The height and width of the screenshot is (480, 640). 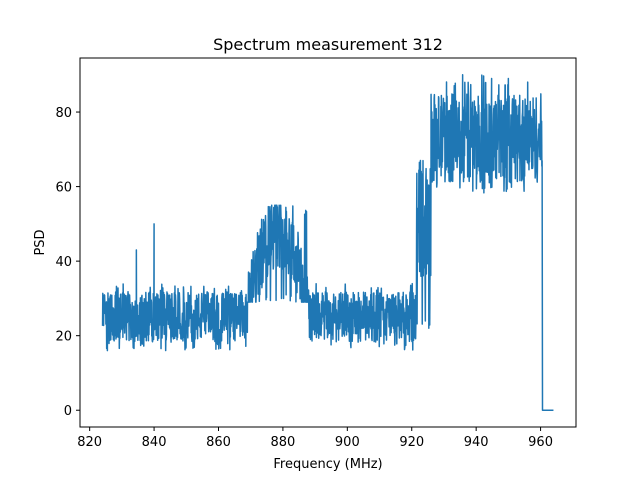 What do you see at coordinates (68, 411) in the screenshot?
I see `y-tick-label: 0` at bounding box center [68, 411].